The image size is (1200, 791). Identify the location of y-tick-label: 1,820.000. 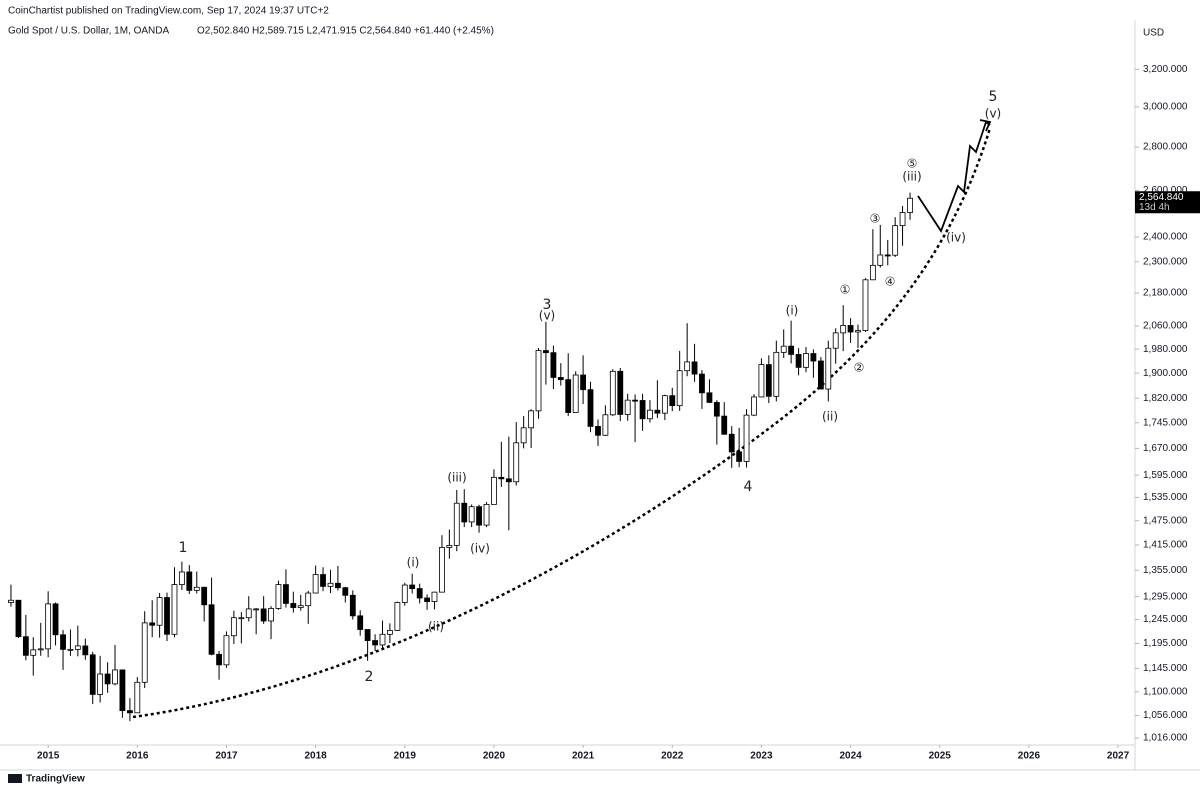
(1165, 398).